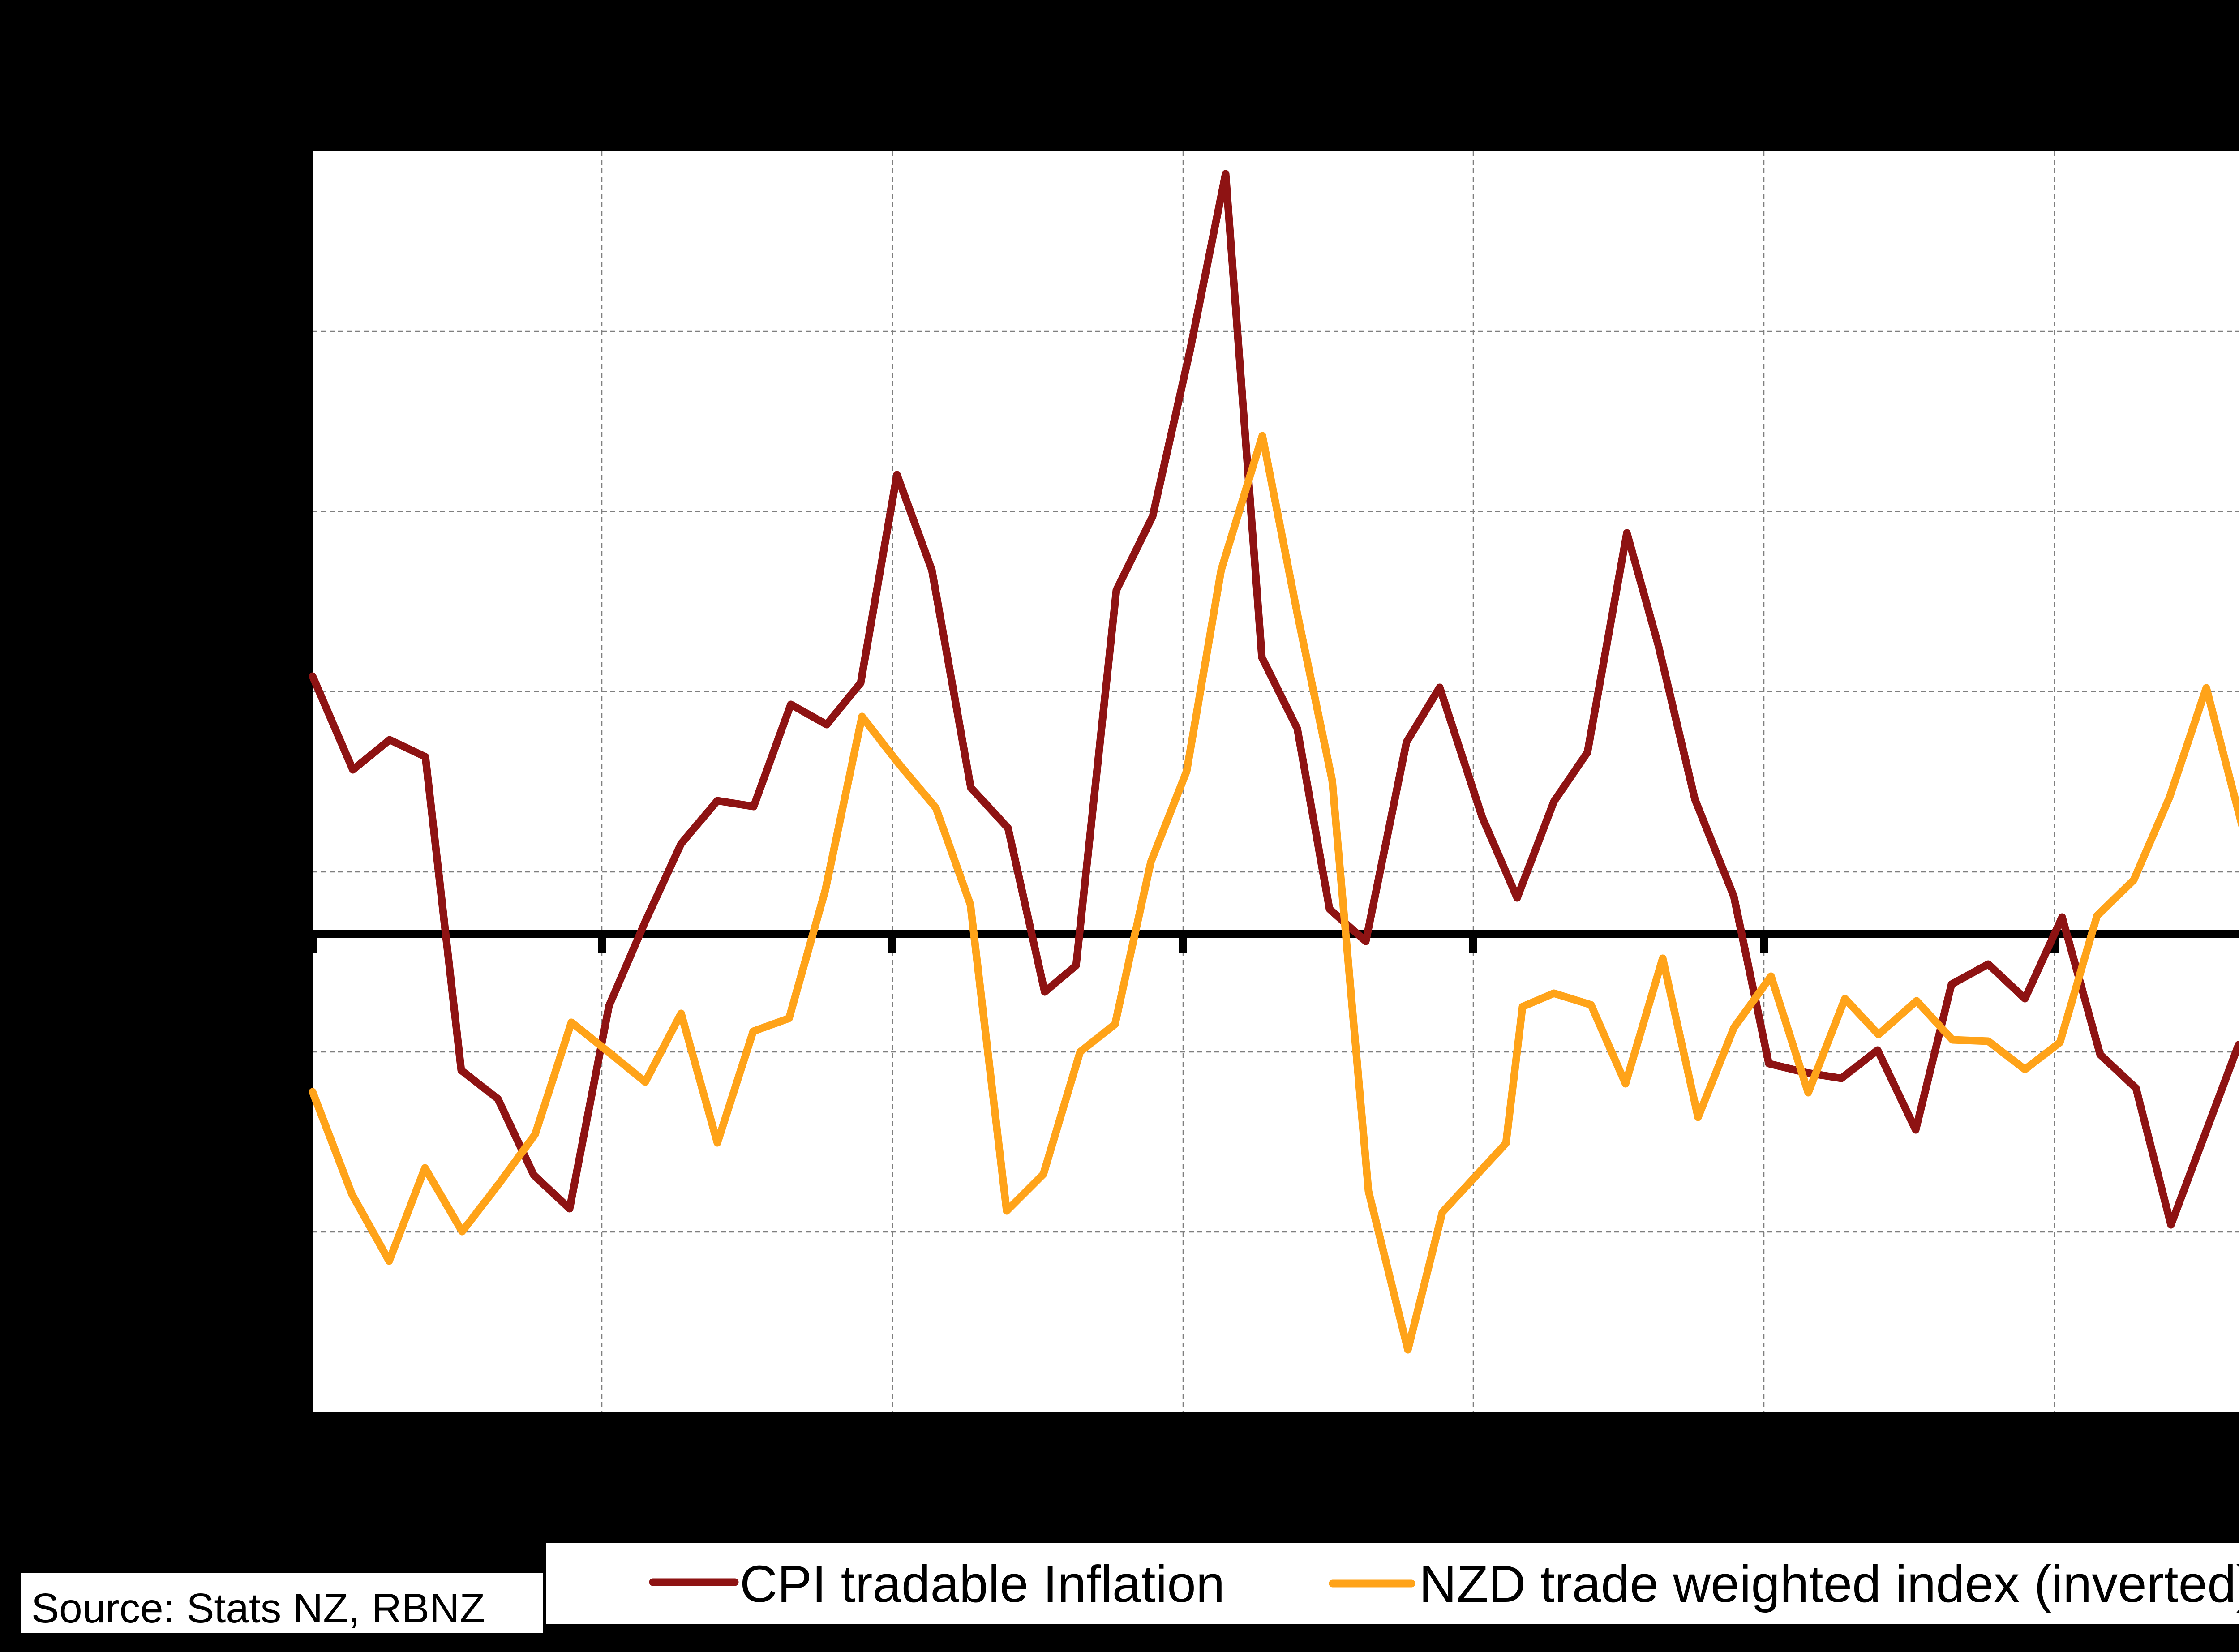 The height and width of the screenshot is (1652, 2239). Describe the element at coordinates (206, 1052) in the screenshot. I see `svg-text: -1.0%` at that location.